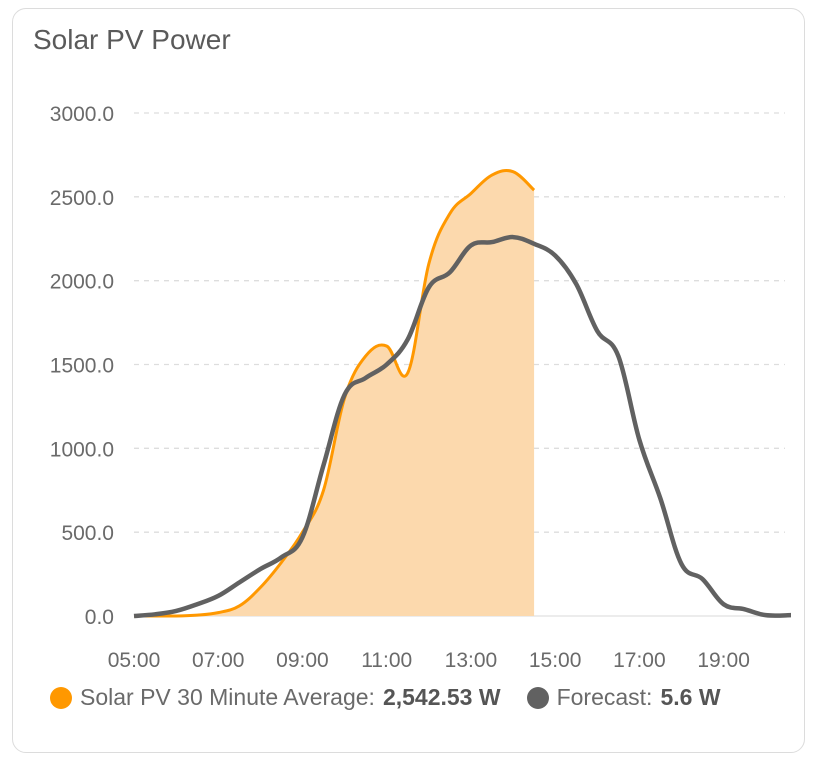  I want to click on x-tick-label: 05:00, so click(134, 660).